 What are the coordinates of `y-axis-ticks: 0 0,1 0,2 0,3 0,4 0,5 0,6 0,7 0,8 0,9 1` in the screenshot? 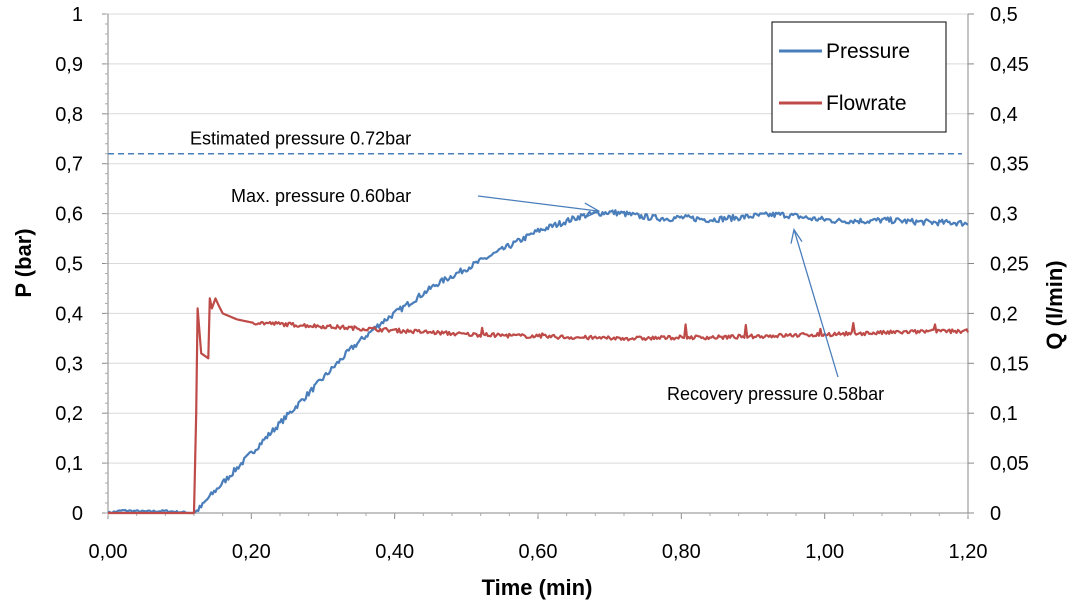 It's located at (81, 264).